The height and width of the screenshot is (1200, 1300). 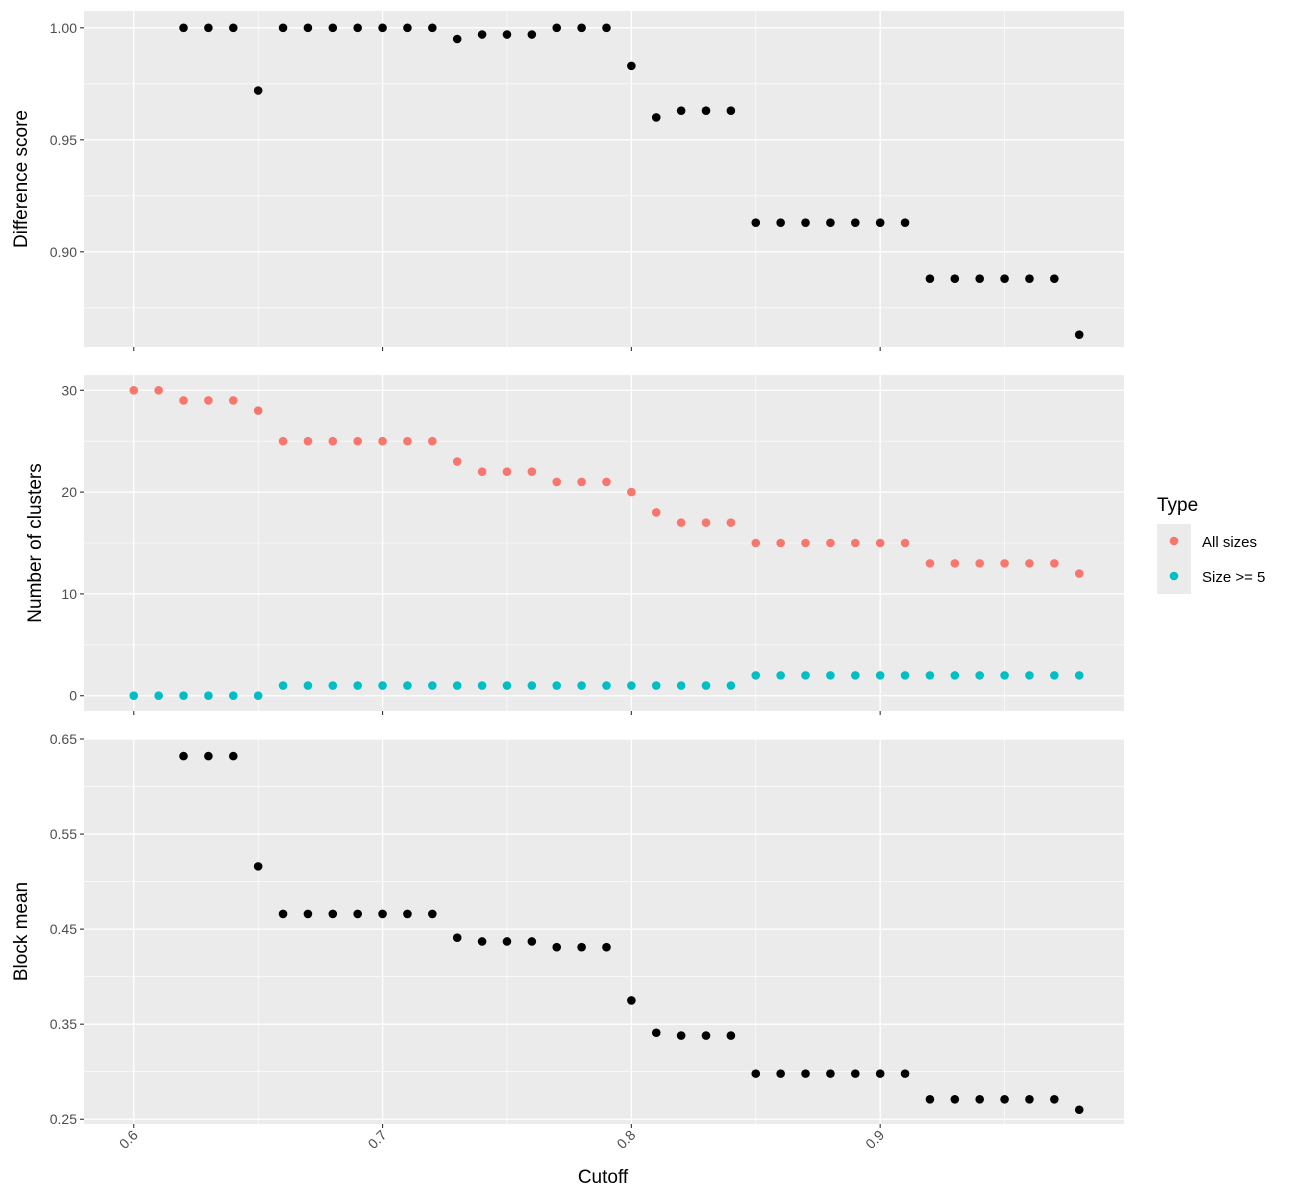 What do you see at coordinates (63, 929) in the screenshot?
I see `y-tick-label: 0.45` at bounding box center [63, 929].